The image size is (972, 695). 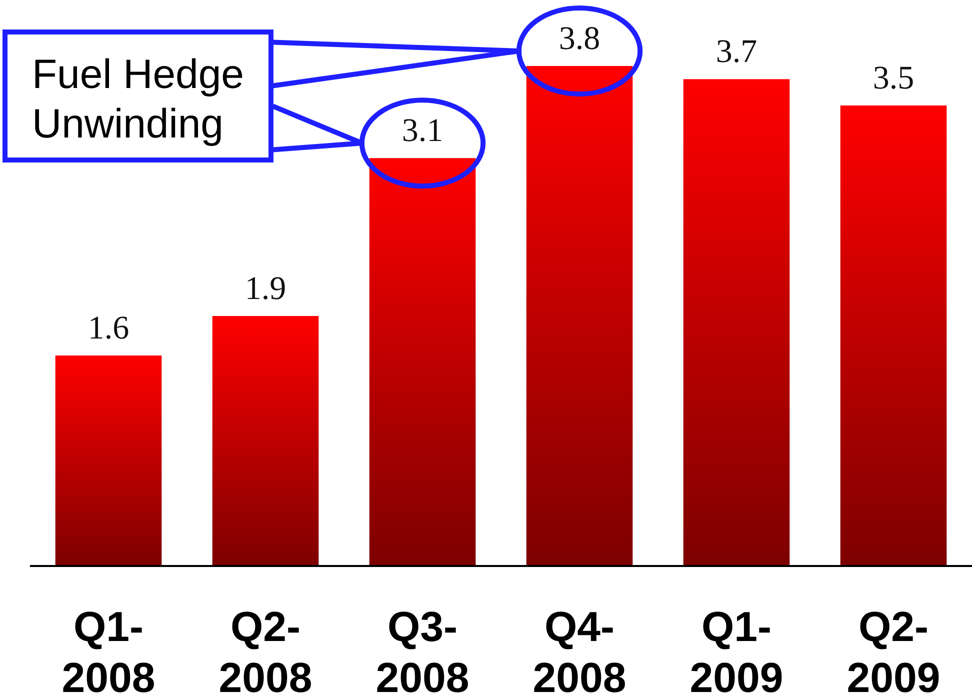 What do you see at coordinates (579, 39) in the screenshot?
I see `data-label: 3.8` at bounding box center [579, 39].